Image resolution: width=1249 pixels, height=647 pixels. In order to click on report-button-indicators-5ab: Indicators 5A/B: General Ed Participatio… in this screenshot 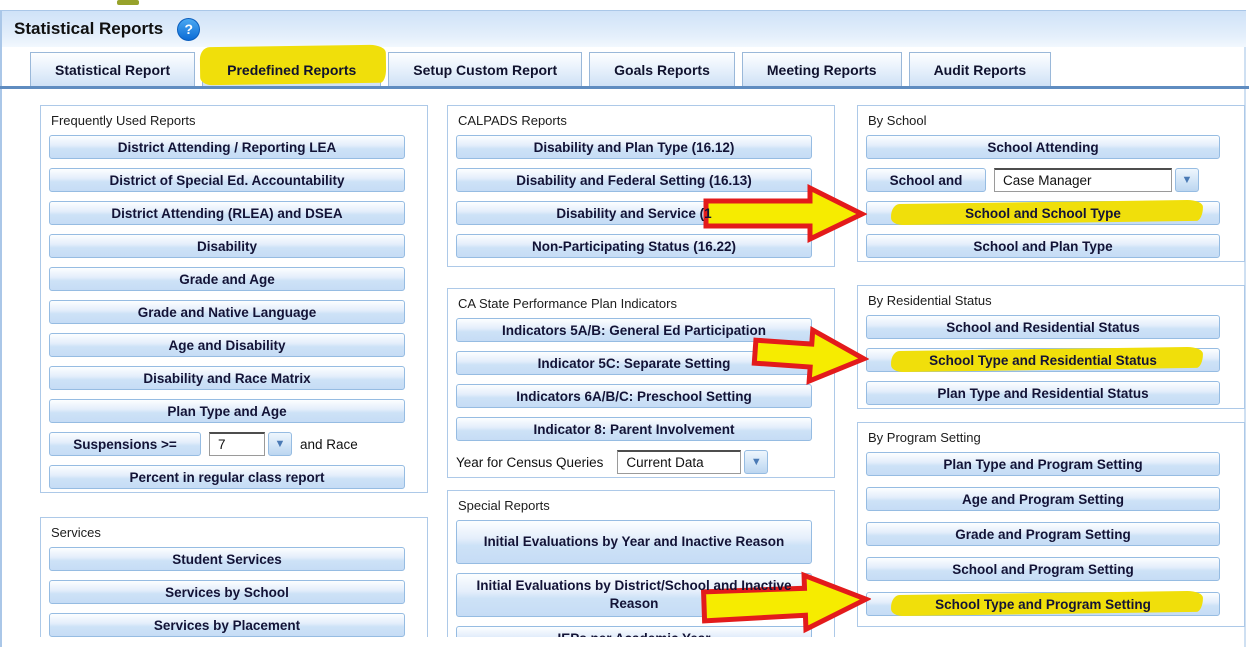, I will do `click(634, 330)`.